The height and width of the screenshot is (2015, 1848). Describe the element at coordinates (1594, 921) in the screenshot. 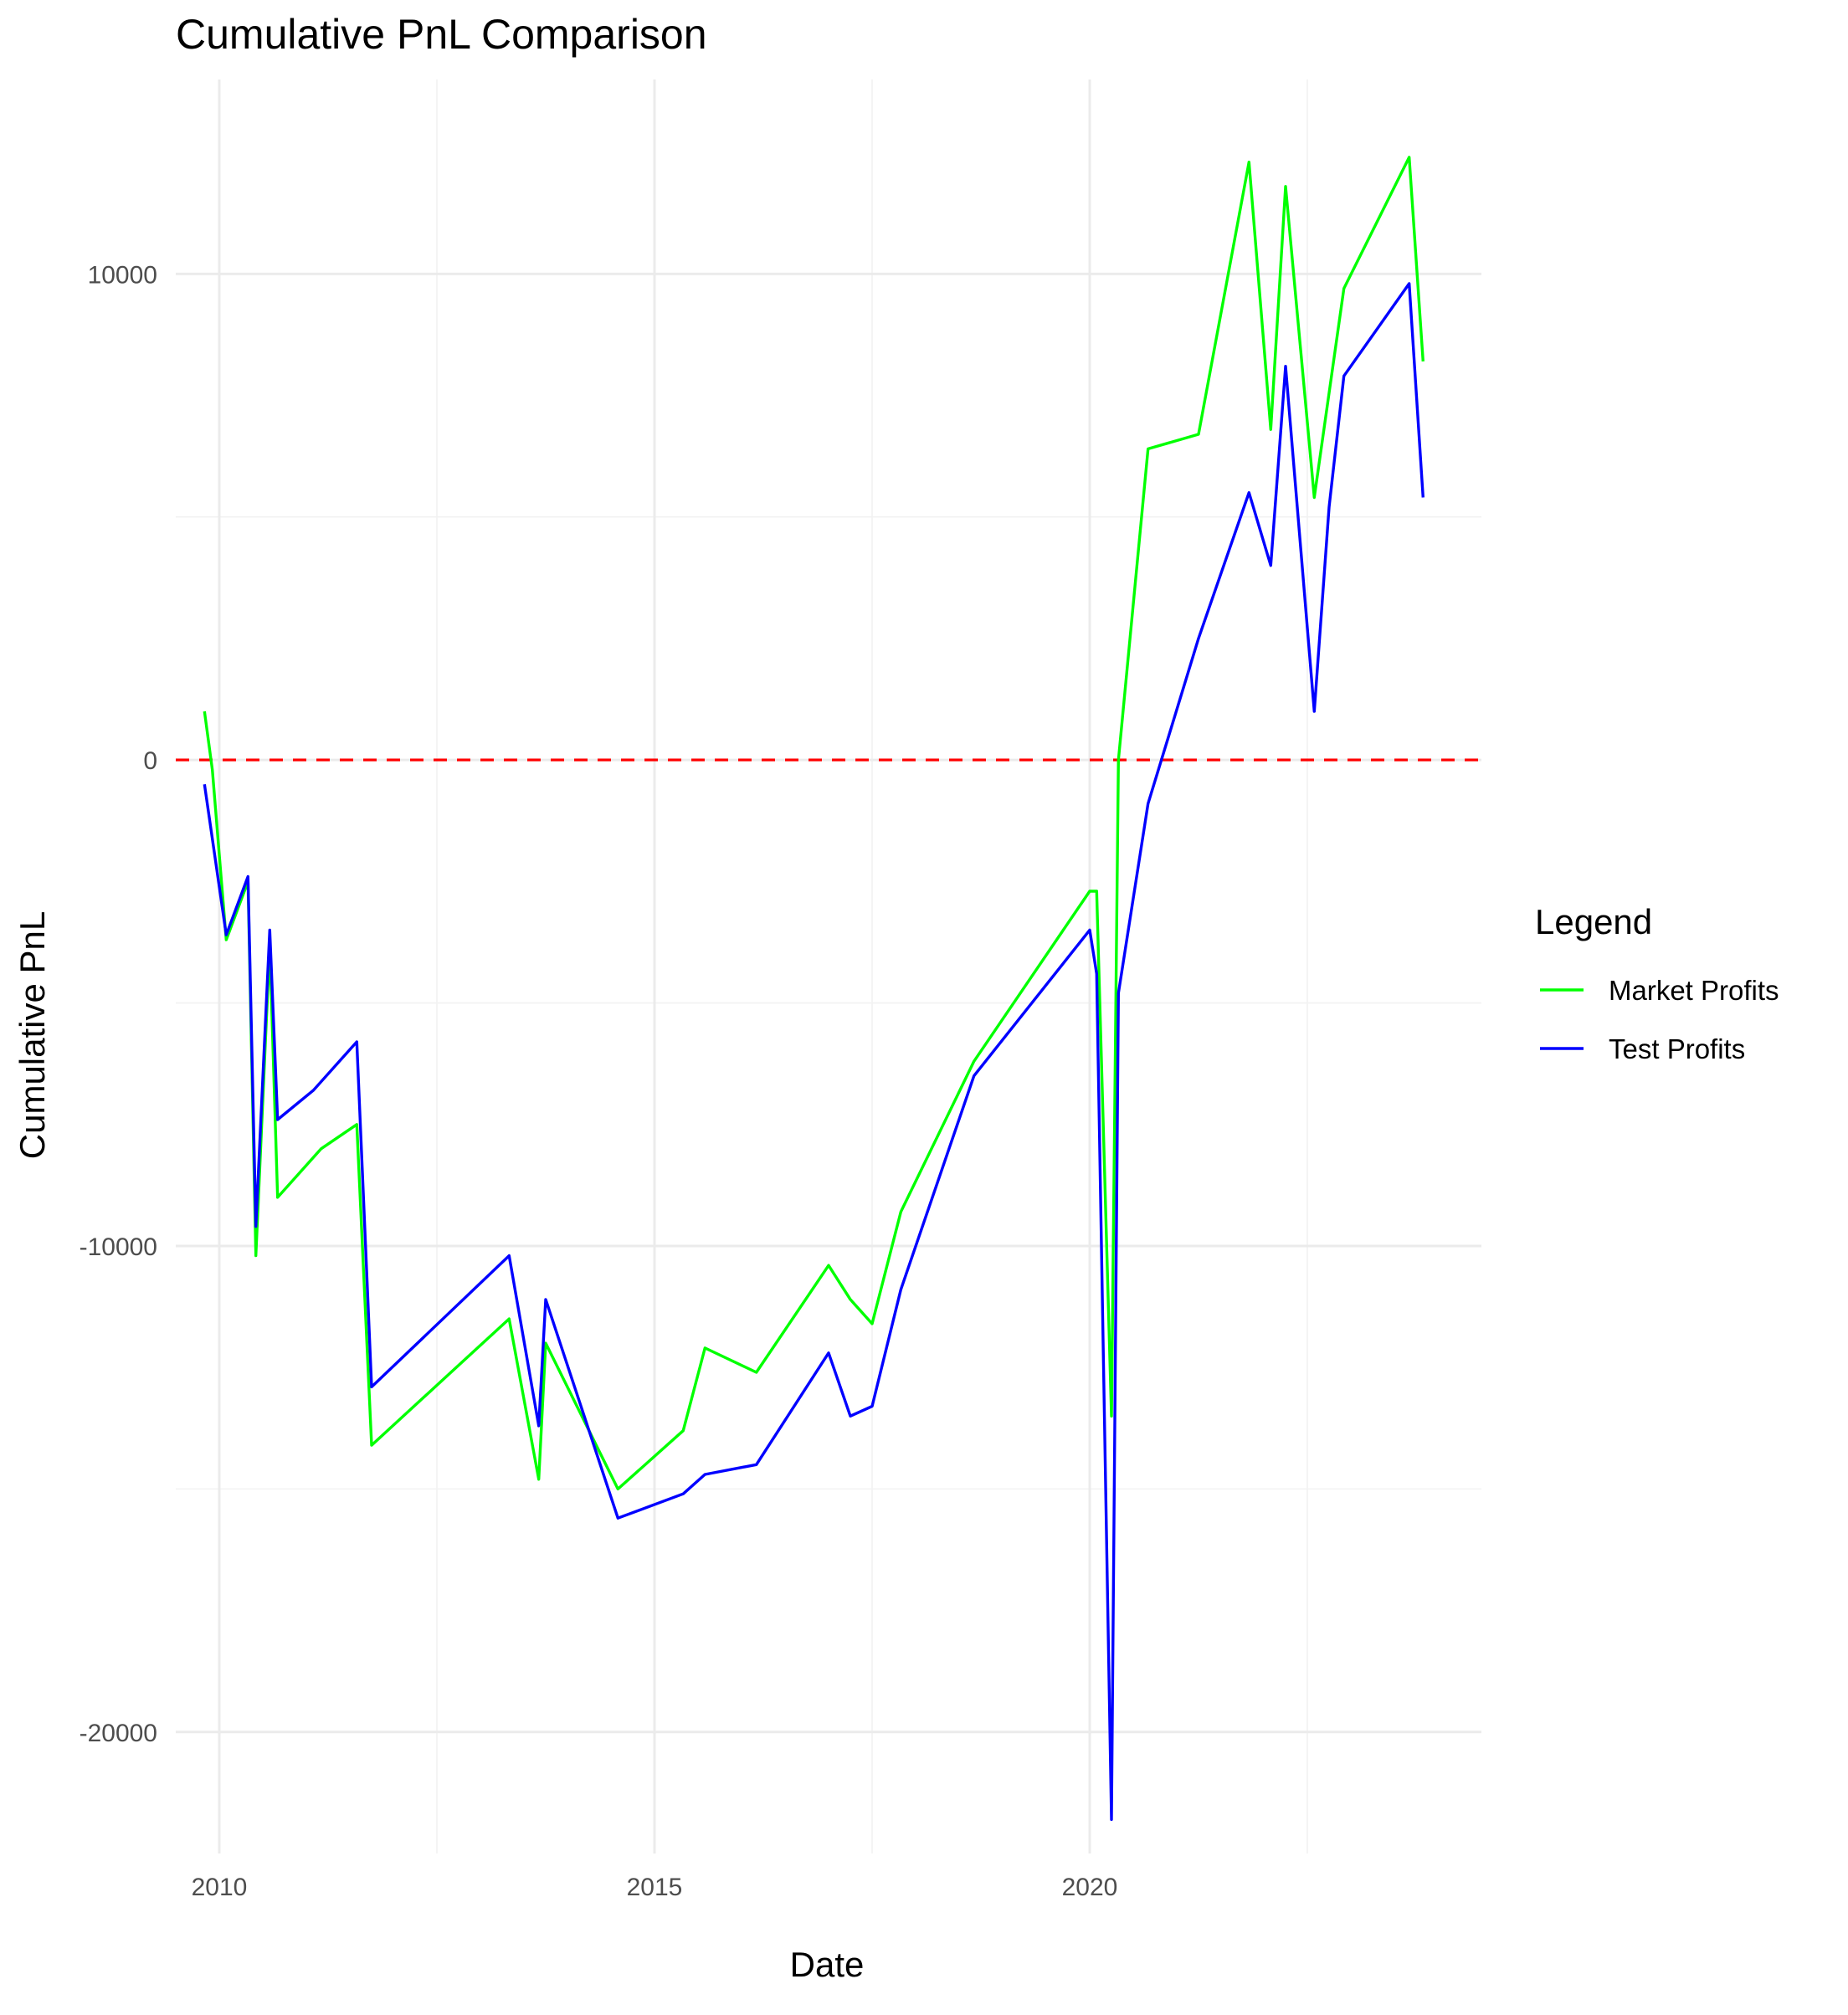

I see `legend-title: Legend` at that location.